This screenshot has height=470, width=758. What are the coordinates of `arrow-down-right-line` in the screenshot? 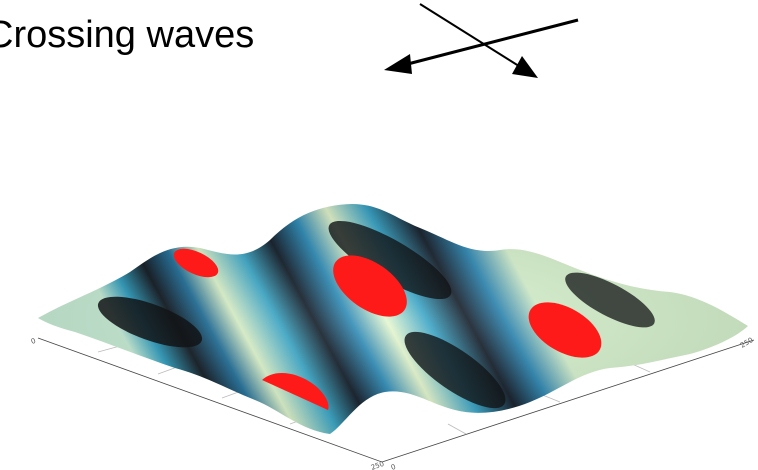 It's located at (471, 36).